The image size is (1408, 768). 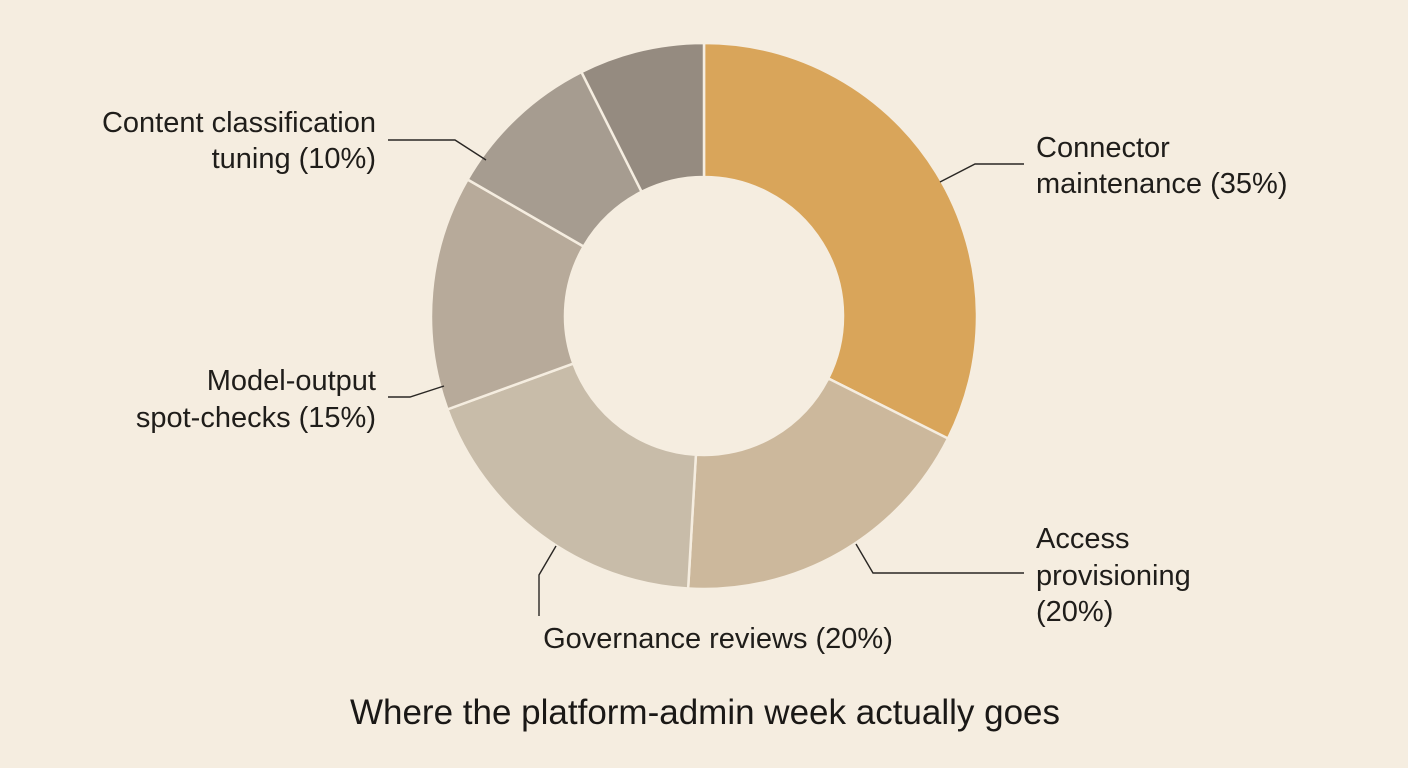 I want to click on leader-line-access-provisioning, so click(x=939, y=558).